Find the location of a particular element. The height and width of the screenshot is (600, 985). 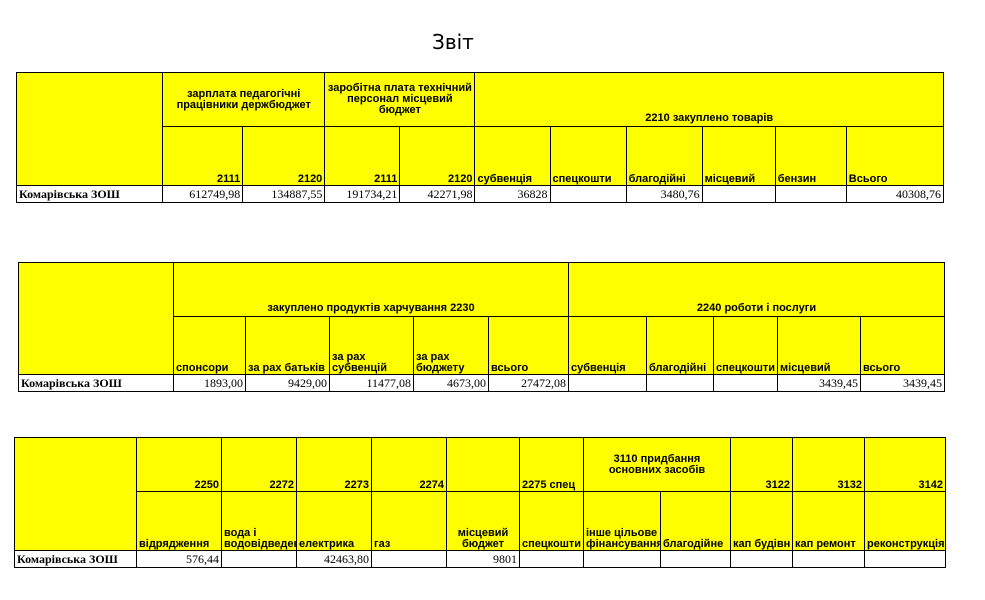

col-header: газ is located at coordinates (409, 521).